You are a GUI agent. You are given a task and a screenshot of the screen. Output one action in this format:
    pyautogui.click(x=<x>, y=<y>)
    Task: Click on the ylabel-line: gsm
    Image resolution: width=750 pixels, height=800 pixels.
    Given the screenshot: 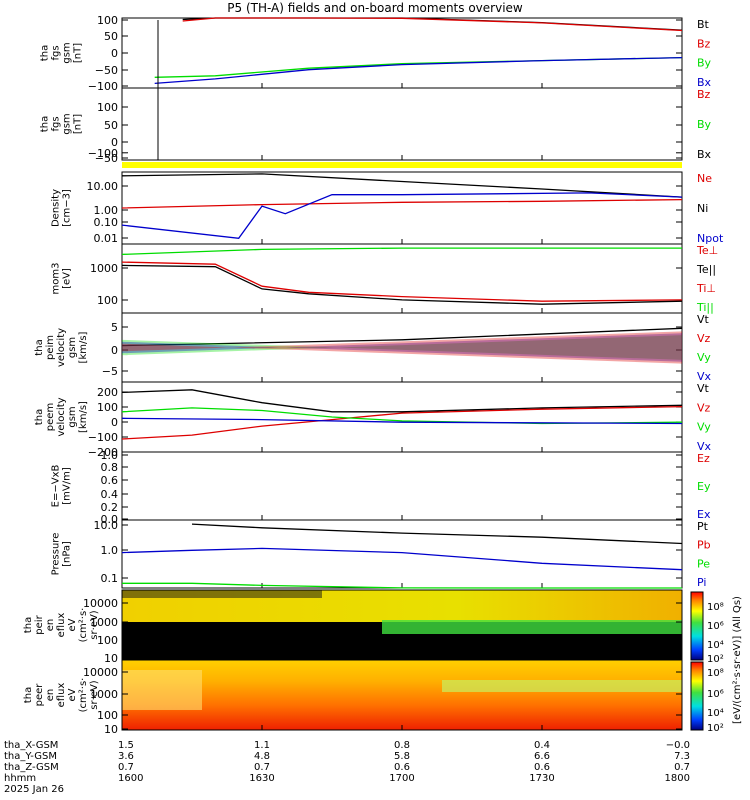 What is the action you would take?
    pyautogui.click(x=67, y=52)
    